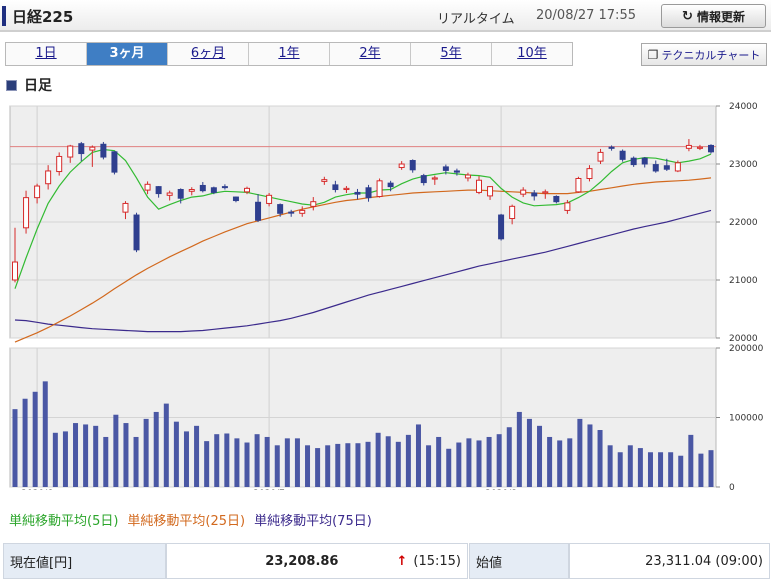  I want to click on section-heading: 日足, so click(29, 85).